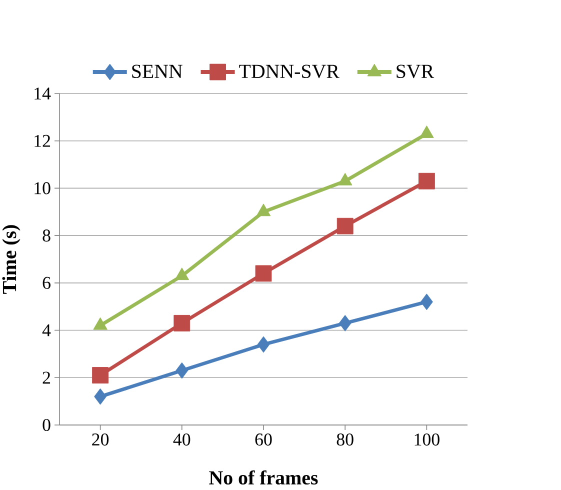 Image resolution: width=561 pixels, height=490 pixels. I want to click on x-tick-label: 60, so click(263, 439).